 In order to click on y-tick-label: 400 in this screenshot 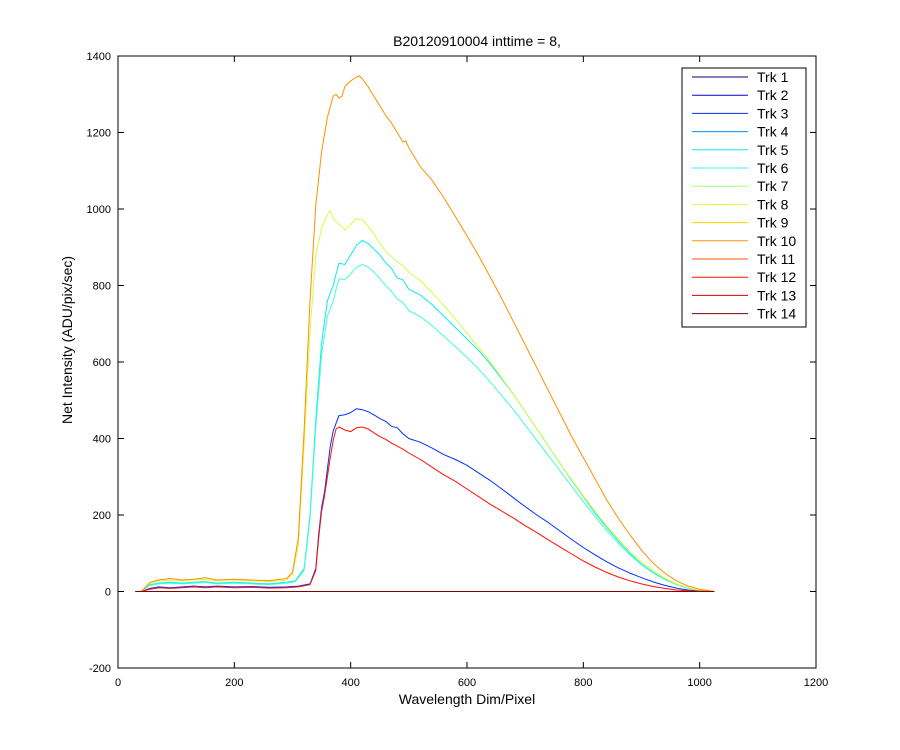, I will do `click(102, 440)`.